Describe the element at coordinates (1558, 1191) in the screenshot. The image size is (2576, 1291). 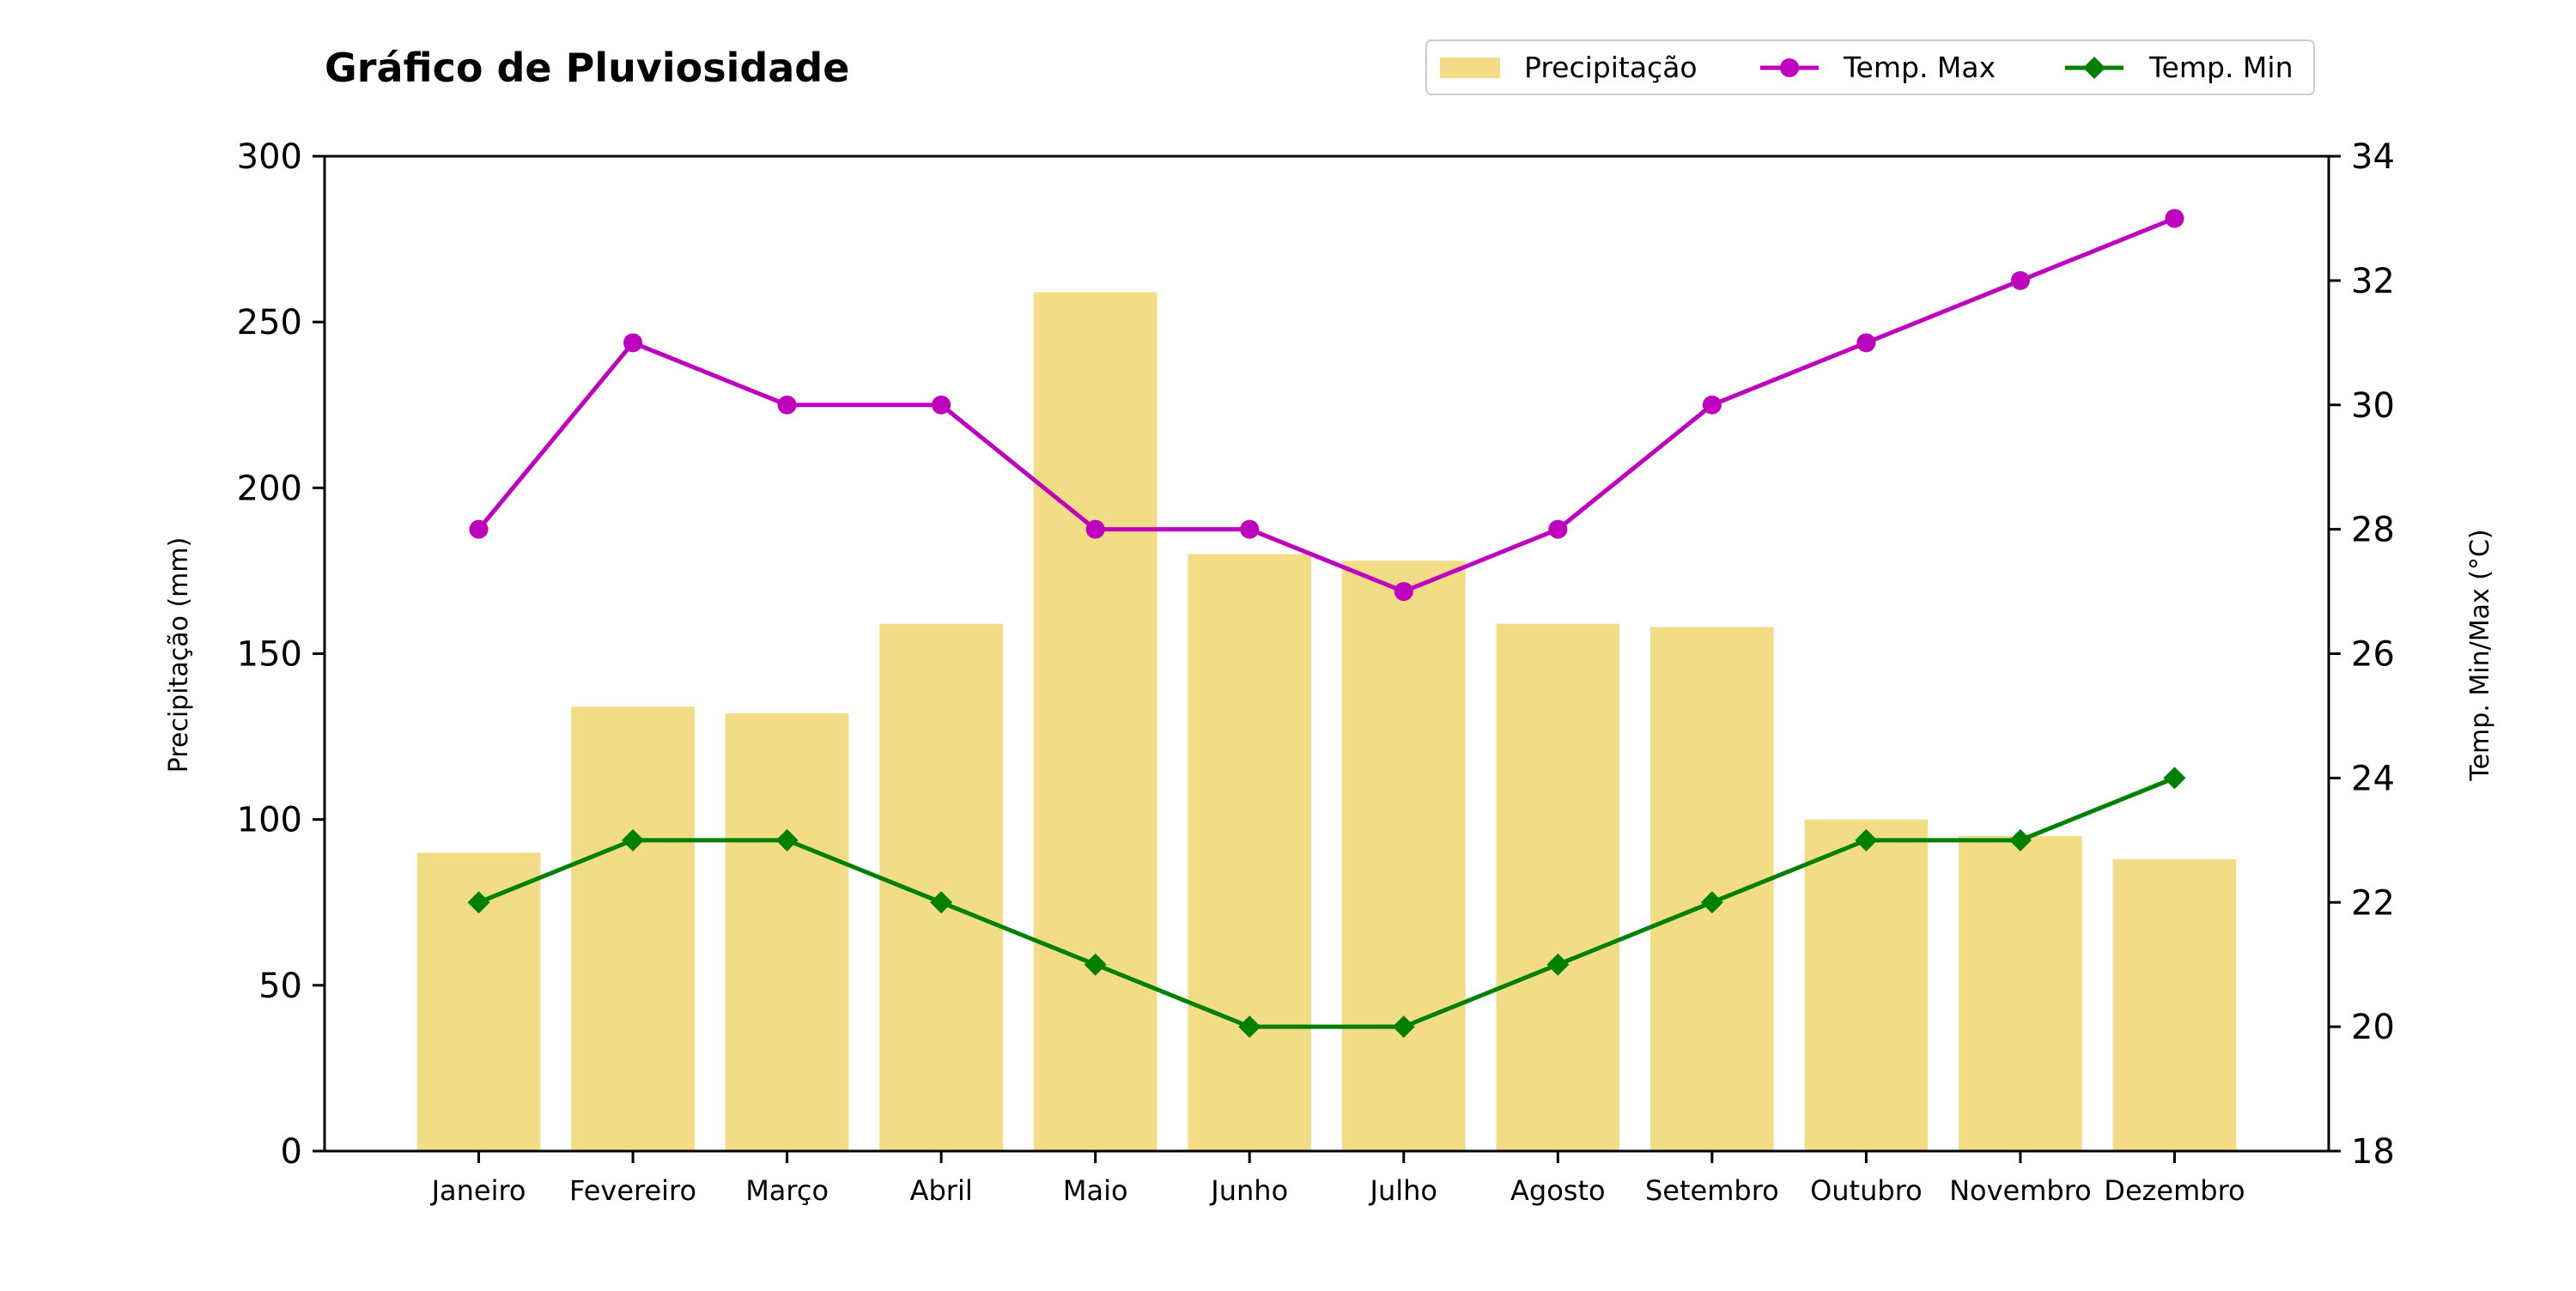
I see `x-axis-tick-label: Agosto` at that location.